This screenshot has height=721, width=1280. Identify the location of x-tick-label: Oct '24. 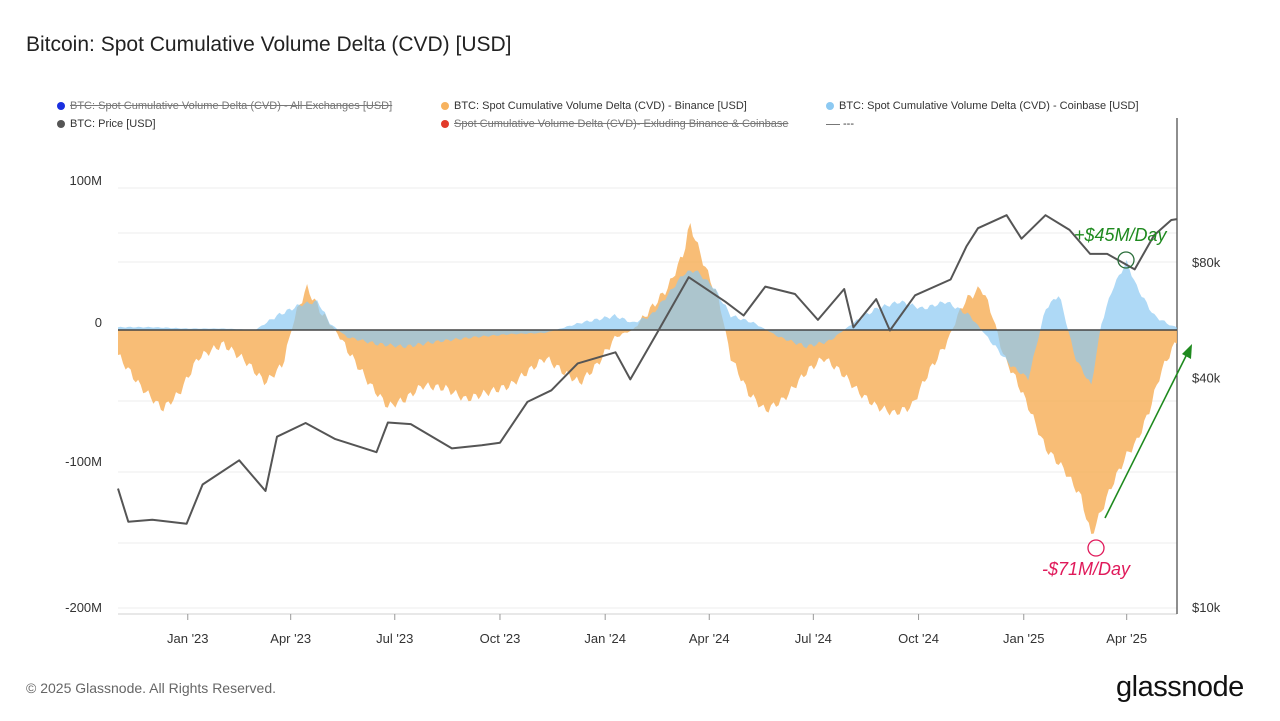
(918, 638).